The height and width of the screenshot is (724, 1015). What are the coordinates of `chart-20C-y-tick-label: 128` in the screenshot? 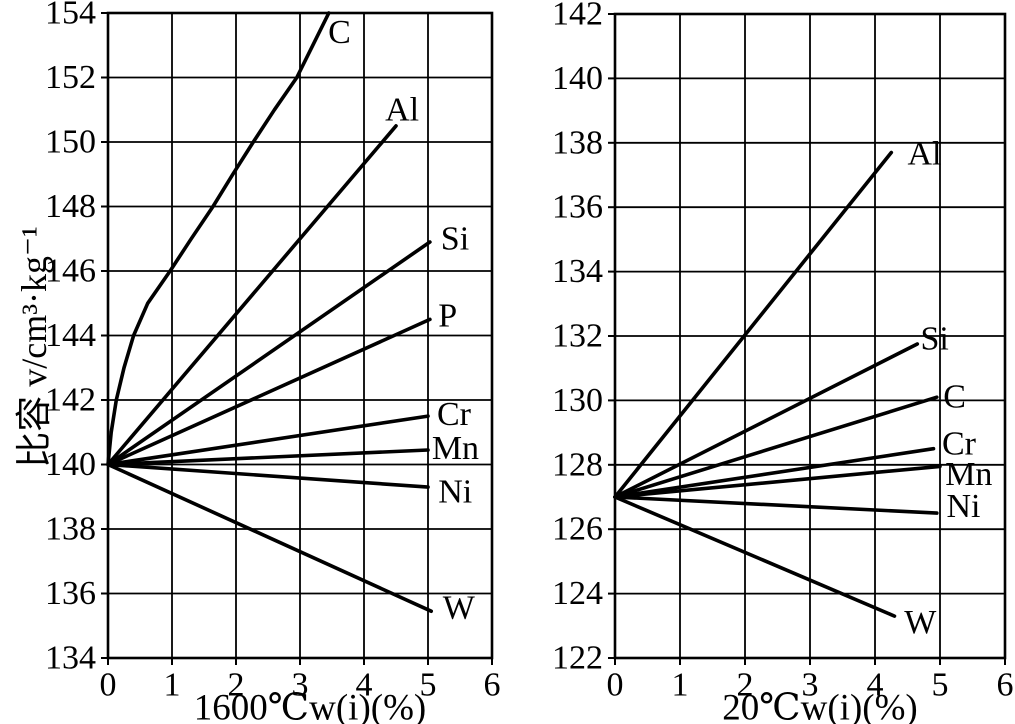 It's located at (577, 464).